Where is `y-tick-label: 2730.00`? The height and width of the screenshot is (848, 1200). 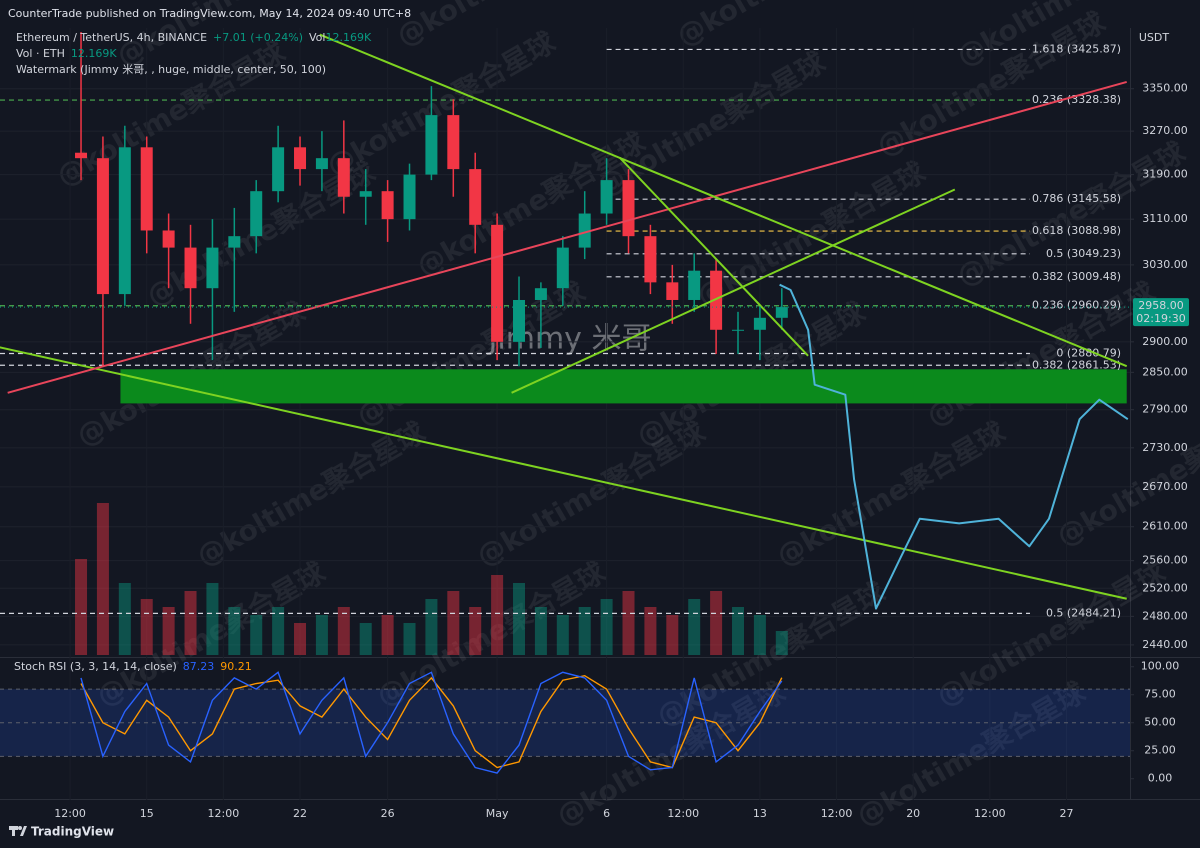 y-tick-label: 2730.00 is located at coordinates (1165, 447).